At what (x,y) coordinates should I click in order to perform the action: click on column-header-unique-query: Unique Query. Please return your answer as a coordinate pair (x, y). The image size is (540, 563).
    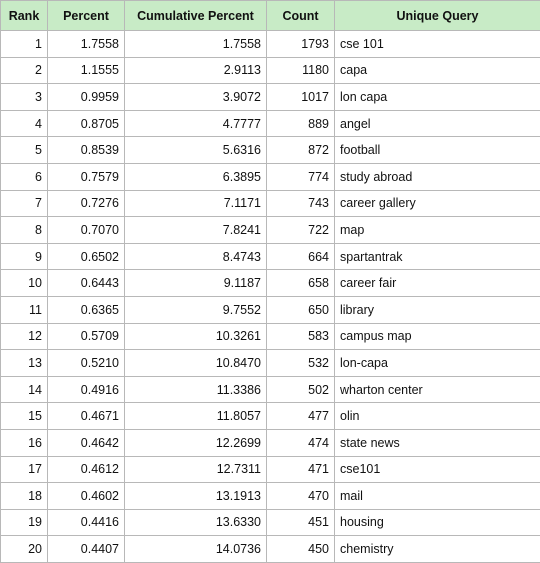
    Looking at the image, I should click on (437, 16).